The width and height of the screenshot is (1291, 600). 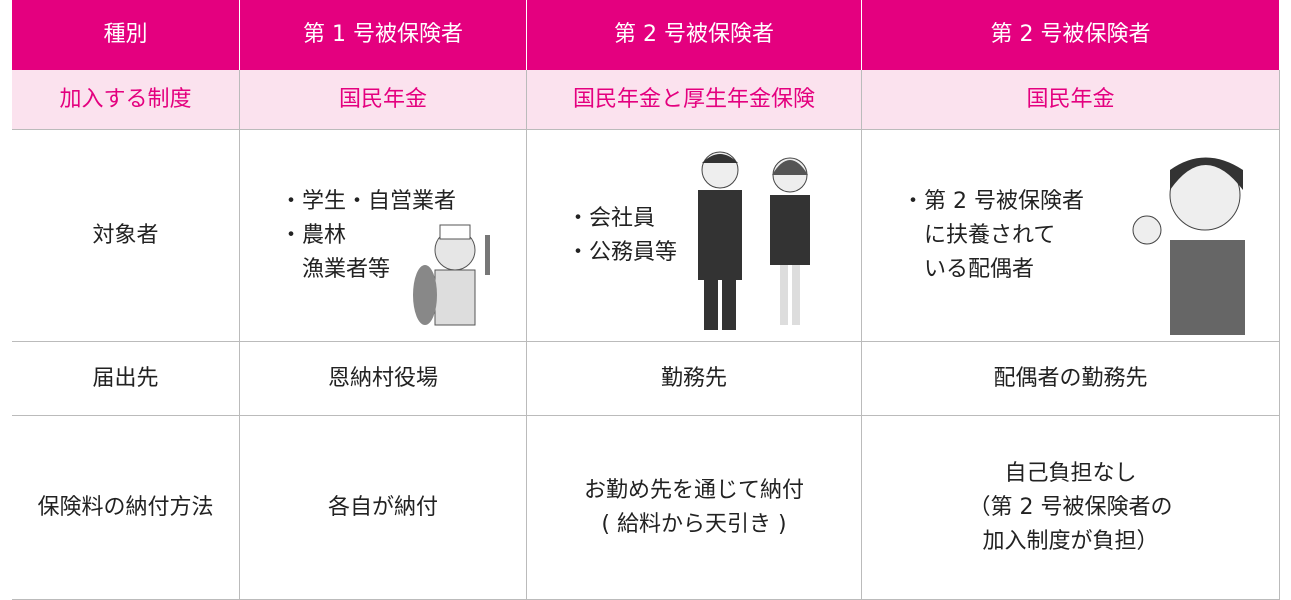 What do you see at coordinates (1070, 473) in the screenshot?
I see `cell-text: 自己負担なし` at bounding box center [1070, 473].